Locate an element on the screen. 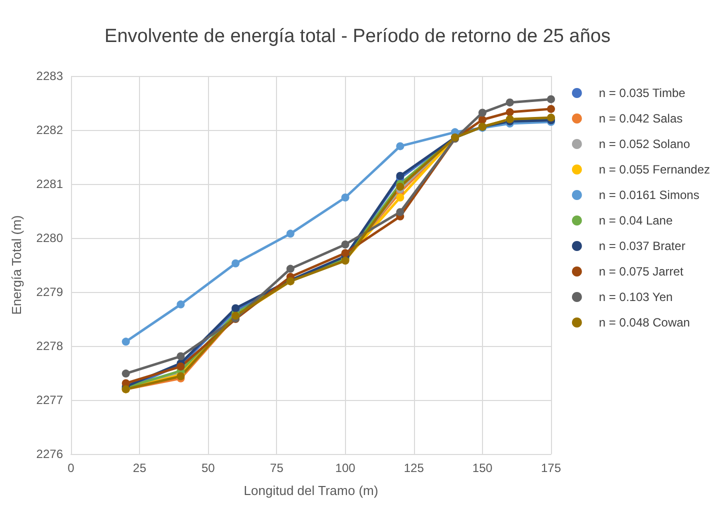  y-axis-title: Energía Total (m) is located at coordinates (16, 265).